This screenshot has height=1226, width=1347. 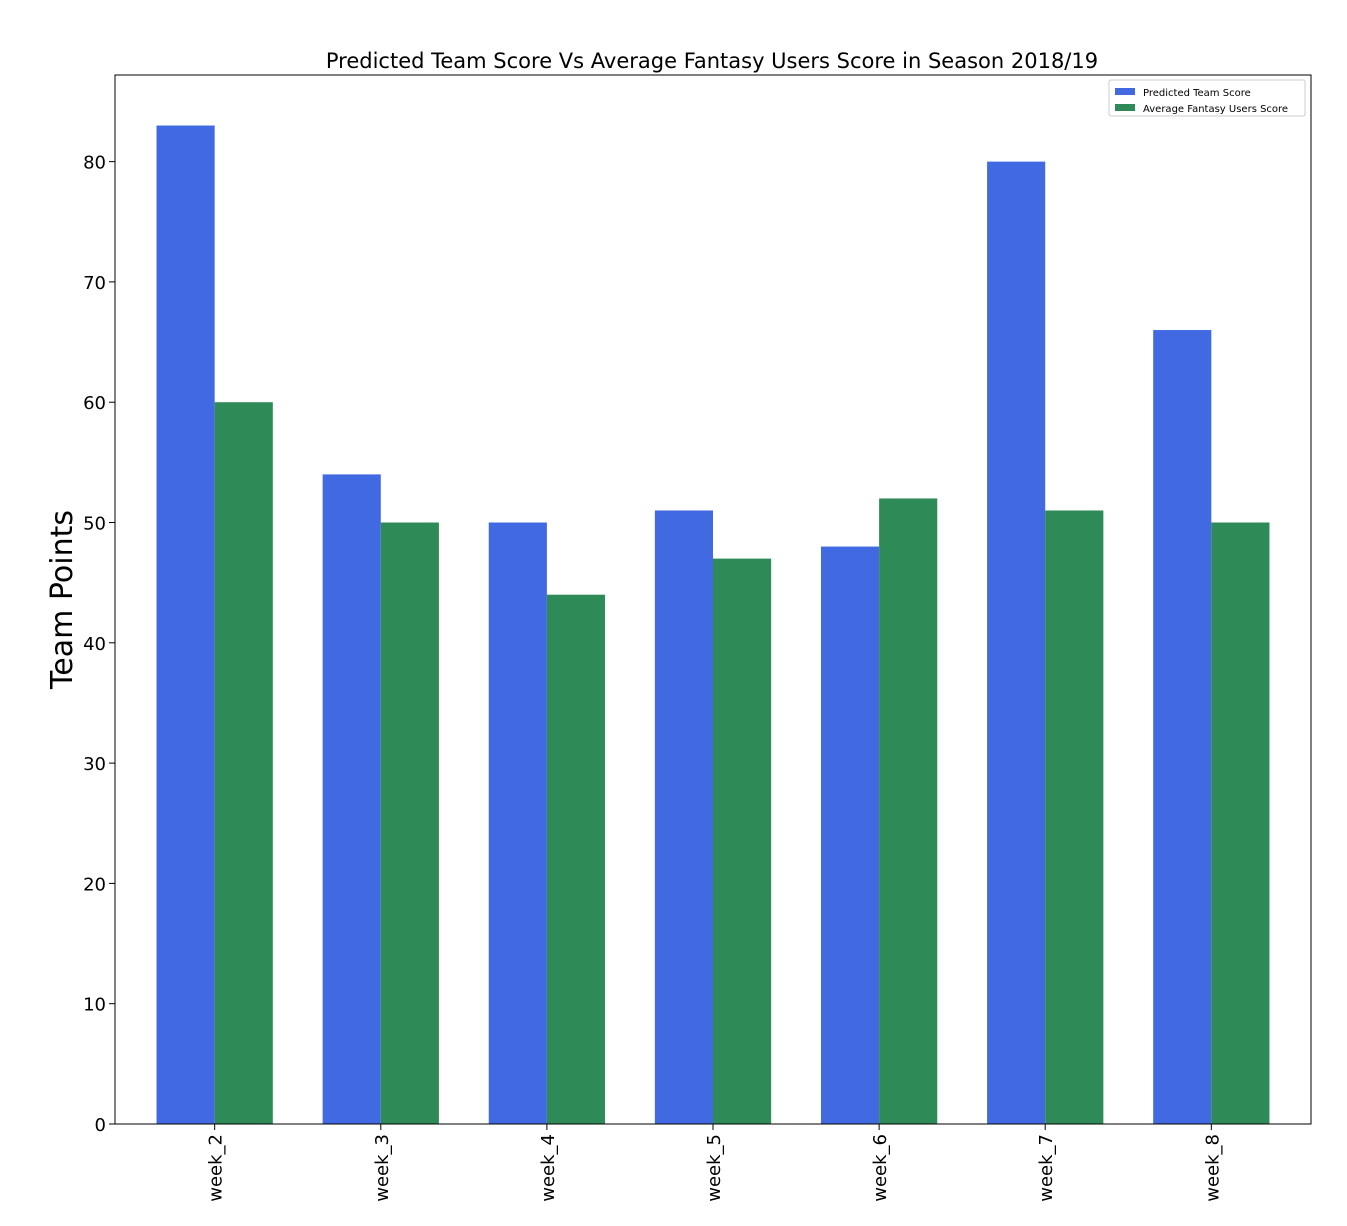 What do you see at coordinates (548, 1168) in the screenshot?
I see `x-tick-label-week_4: week_4` at bounding box center [548, 1168].